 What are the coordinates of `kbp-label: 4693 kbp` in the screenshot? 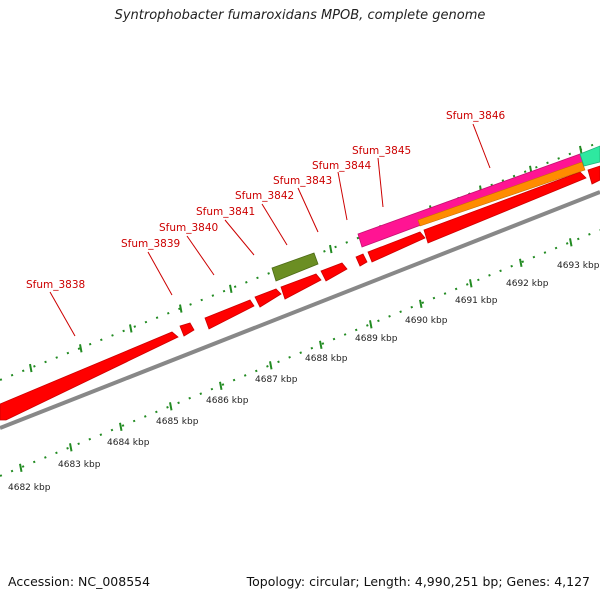 It's located at (578, 266).